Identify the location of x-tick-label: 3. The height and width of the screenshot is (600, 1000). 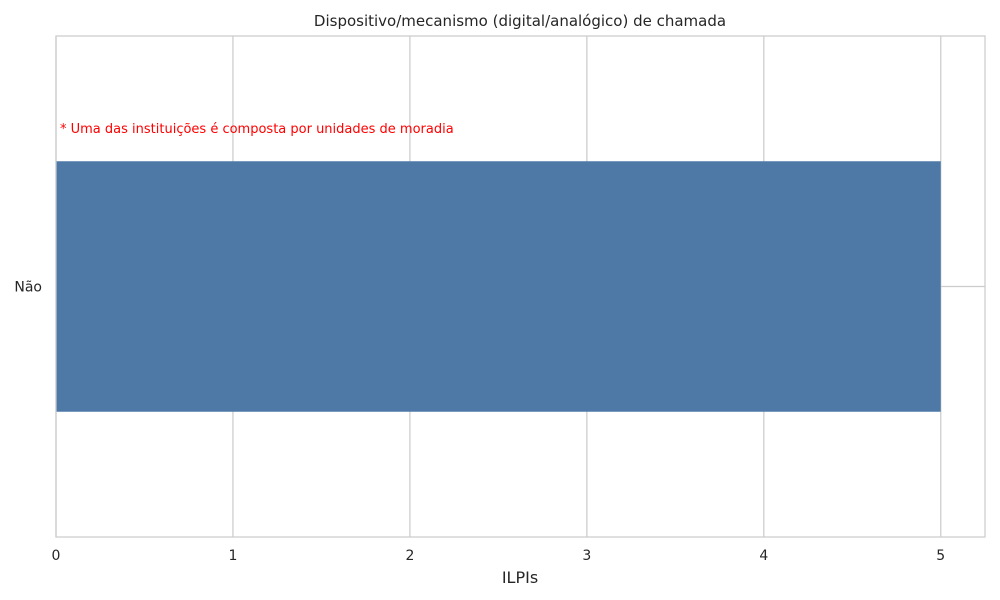
(586, 556).